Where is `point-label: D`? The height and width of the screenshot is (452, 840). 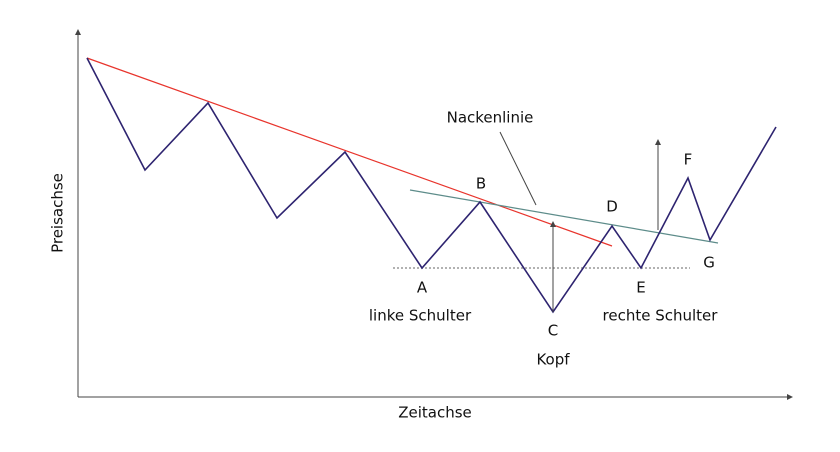
point-label: D is located at coordinates (612, 207).